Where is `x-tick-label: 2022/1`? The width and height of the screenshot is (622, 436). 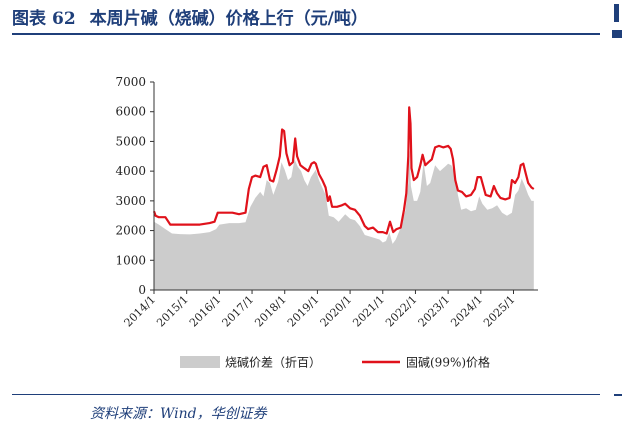
x-tick-label: 2022/1 is located at coordinates (401, 311).